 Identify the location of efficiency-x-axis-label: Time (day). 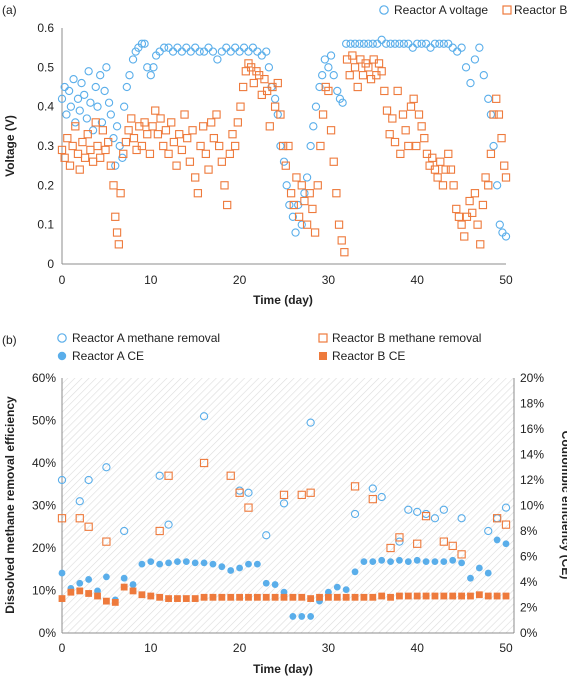
(283, 669).